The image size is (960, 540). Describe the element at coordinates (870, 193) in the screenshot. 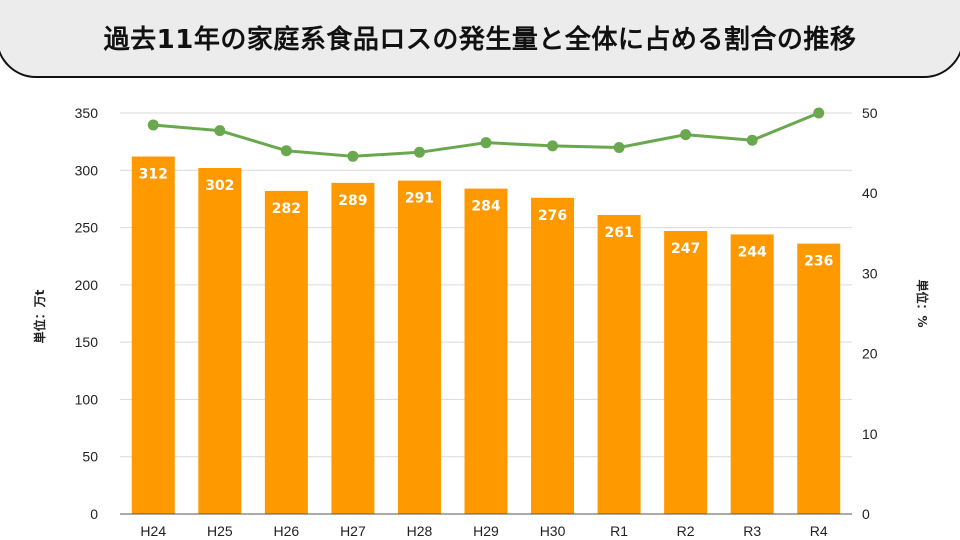

I see `y2-tick-label: 40` at that location.